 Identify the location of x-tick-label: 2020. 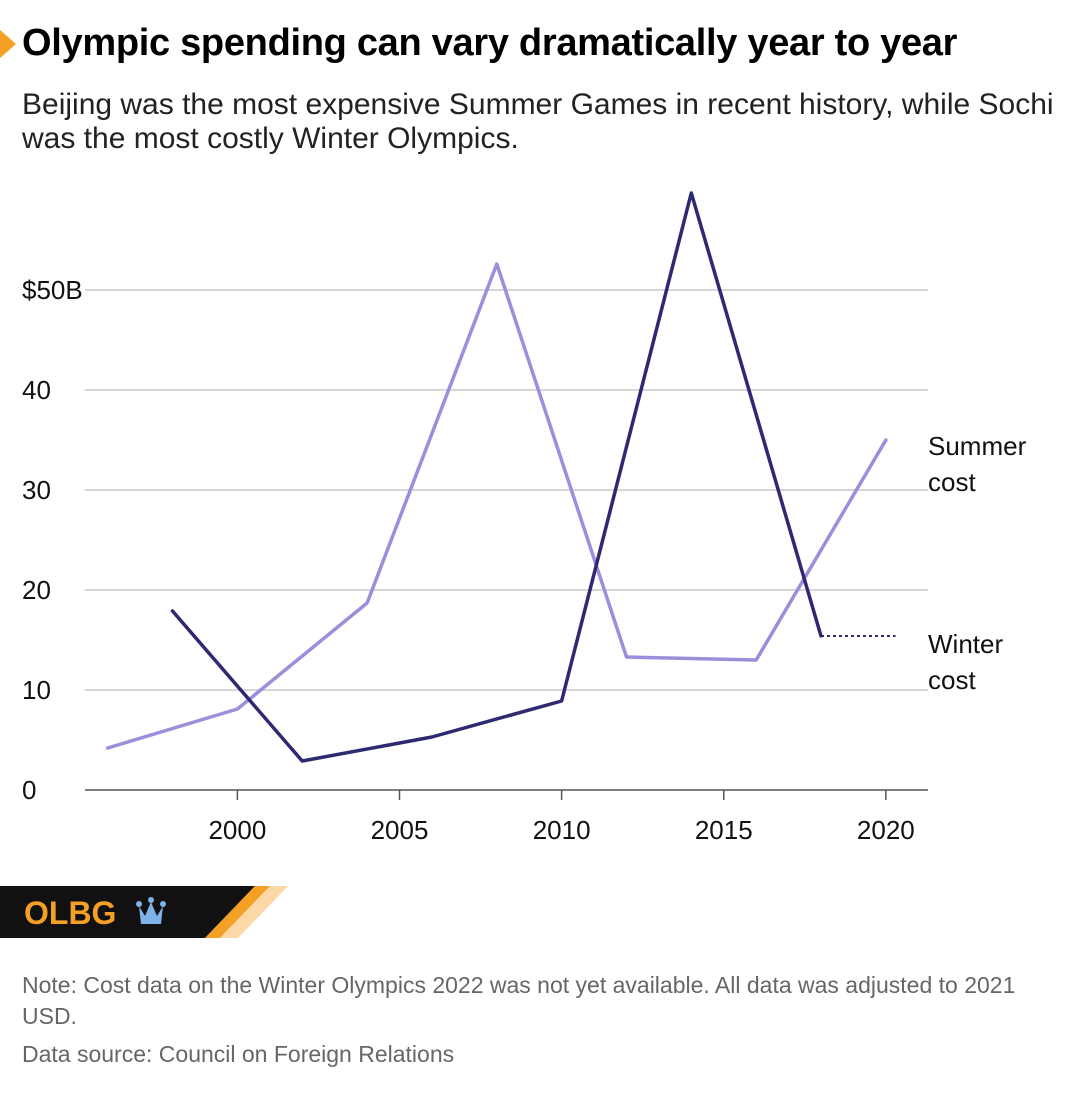
(886, 830).